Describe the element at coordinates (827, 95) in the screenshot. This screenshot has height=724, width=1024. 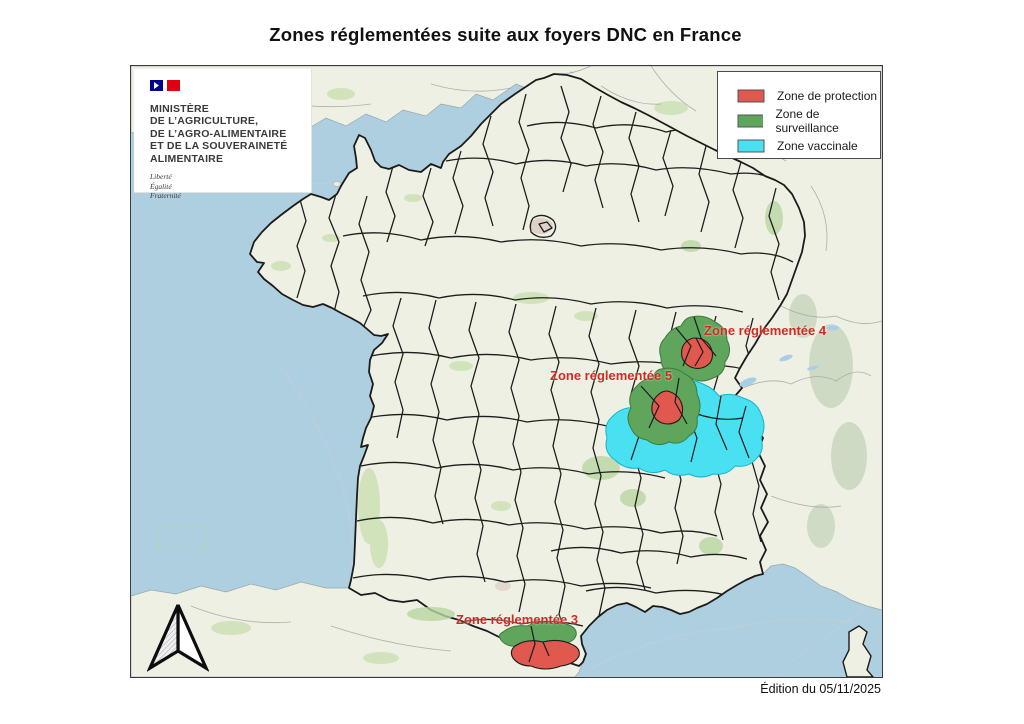
I see `legend-label: Zone de protection` at that location.